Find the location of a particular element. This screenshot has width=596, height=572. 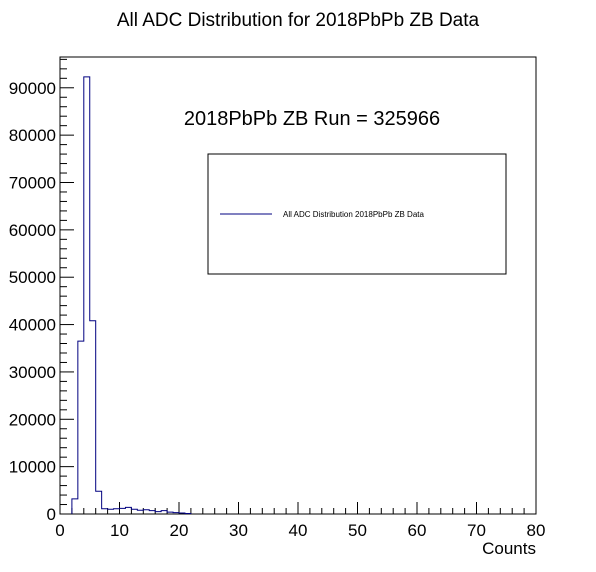

y-tick-label: 0 is located at coordinates (51, 514).